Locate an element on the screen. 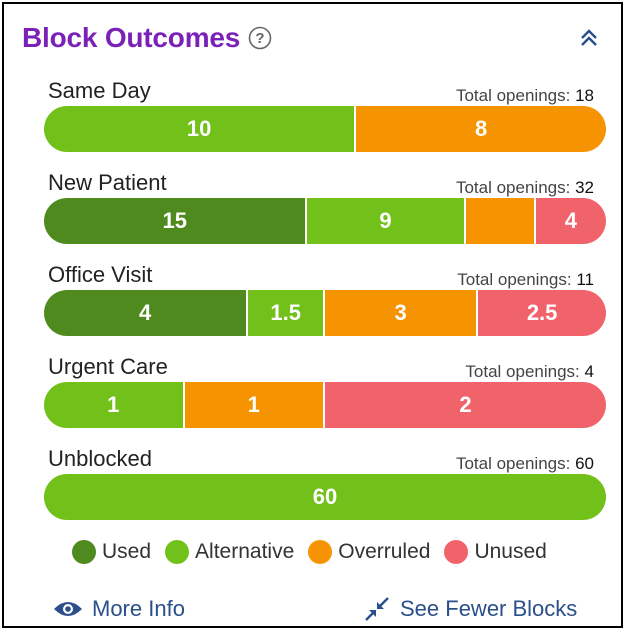 The image size is (629, 634). legend-dot-used is located at coordinates (84, 552).